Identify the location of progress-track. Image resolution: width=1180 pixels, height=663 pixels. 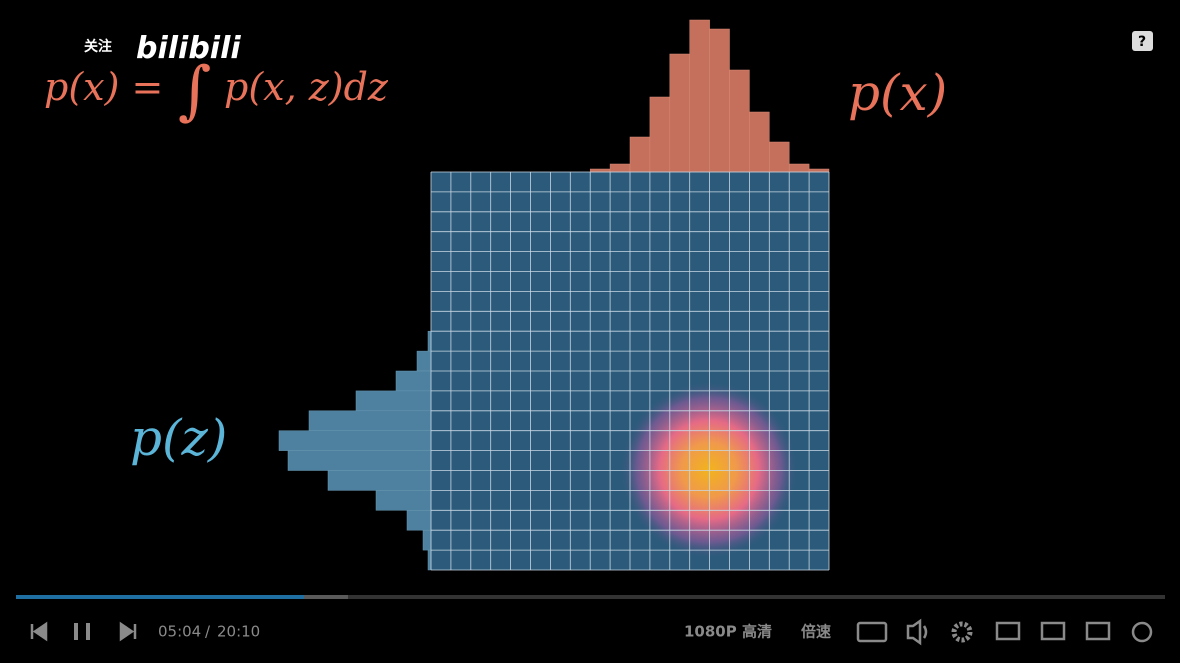
(590, 597).